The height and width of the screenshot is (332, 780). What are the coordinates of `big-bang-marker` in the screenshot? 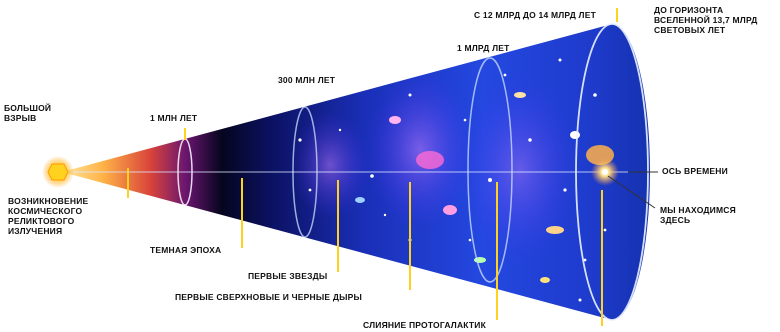 It's located at (58, 172).